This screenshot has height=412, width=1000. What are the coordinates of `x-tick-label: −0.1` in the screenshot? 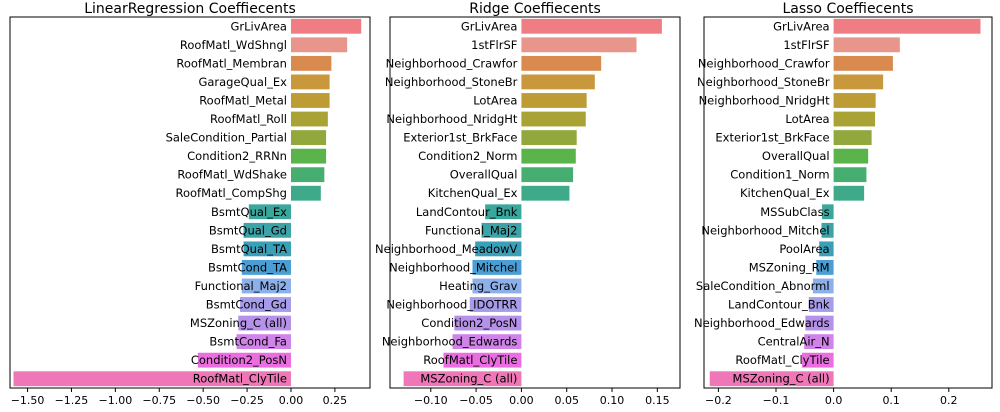 It's located at (776, 400).